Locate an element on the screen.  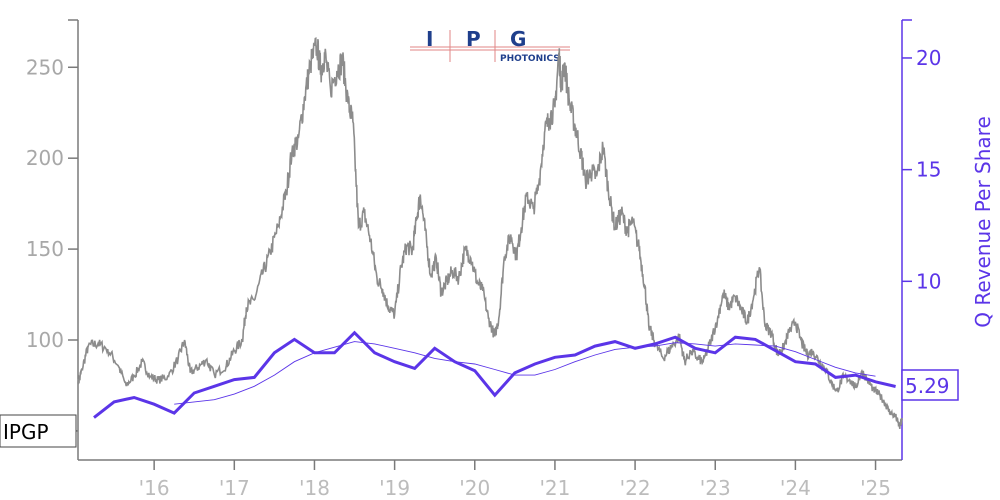
logo-letter-p: P is located at coordinates (473, 39).